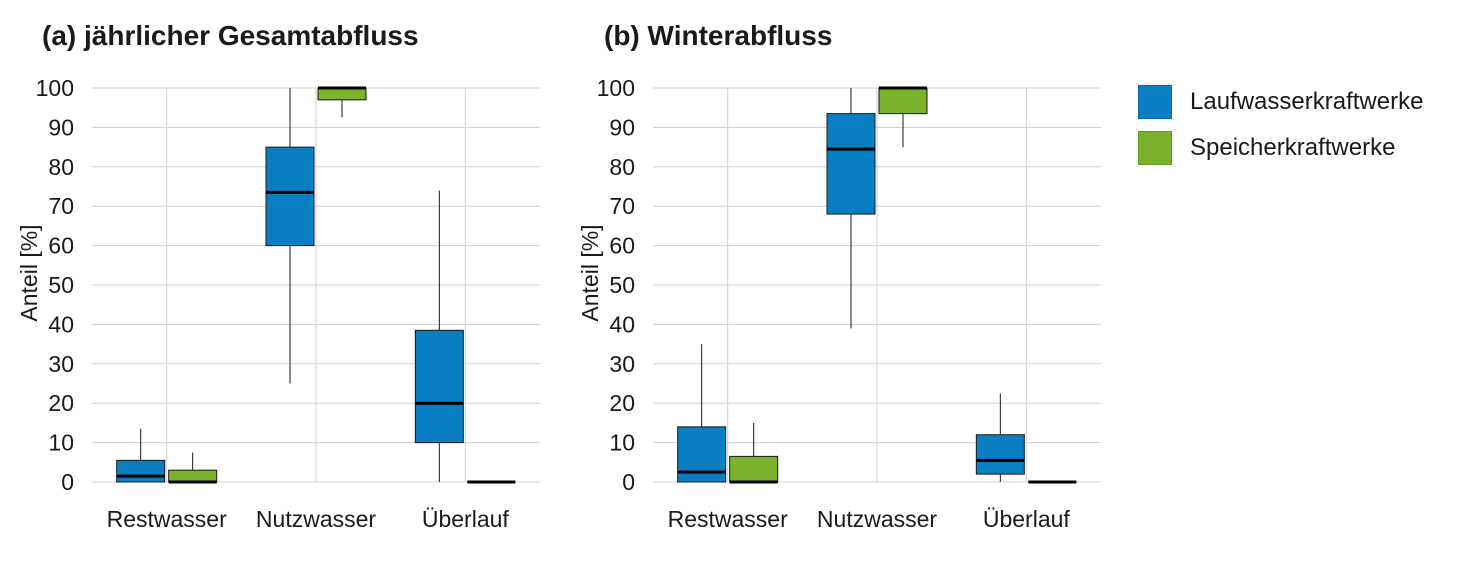 The width and height of the screenshot is (1463, 566). I want to click on chart-title: (b) Winterabfluss, so click(718, 35).